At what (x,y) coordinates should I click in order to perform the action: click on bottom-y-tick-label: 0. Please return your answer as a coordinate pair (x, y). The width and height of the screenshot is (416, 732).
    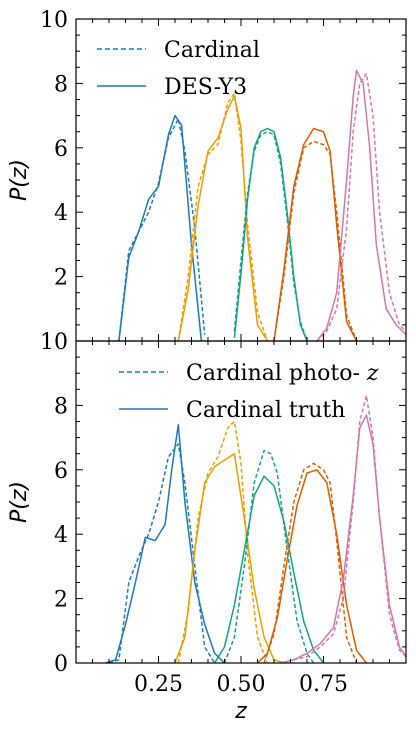
    Looking at the image, I should click on (61, 664).